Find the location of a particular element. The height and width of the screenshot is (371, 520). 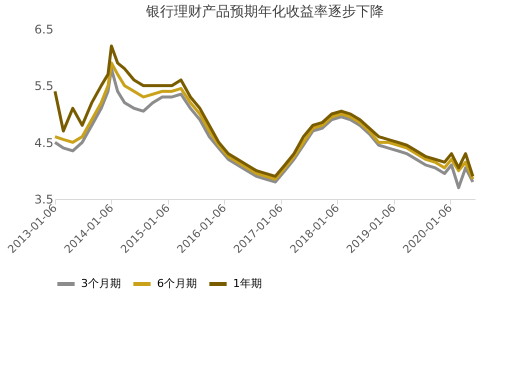

legend-label: 3个月期 is located at coordinates (101, 283).